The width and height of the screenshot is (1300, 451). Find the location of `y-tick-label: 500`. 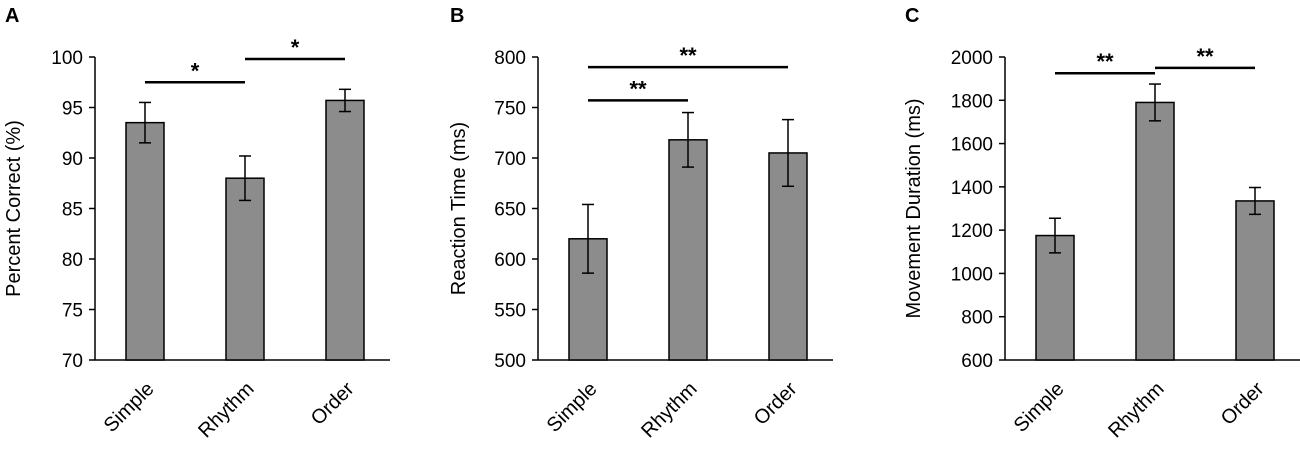

y-tick-label: 500 is located at coordinates (510, 361).